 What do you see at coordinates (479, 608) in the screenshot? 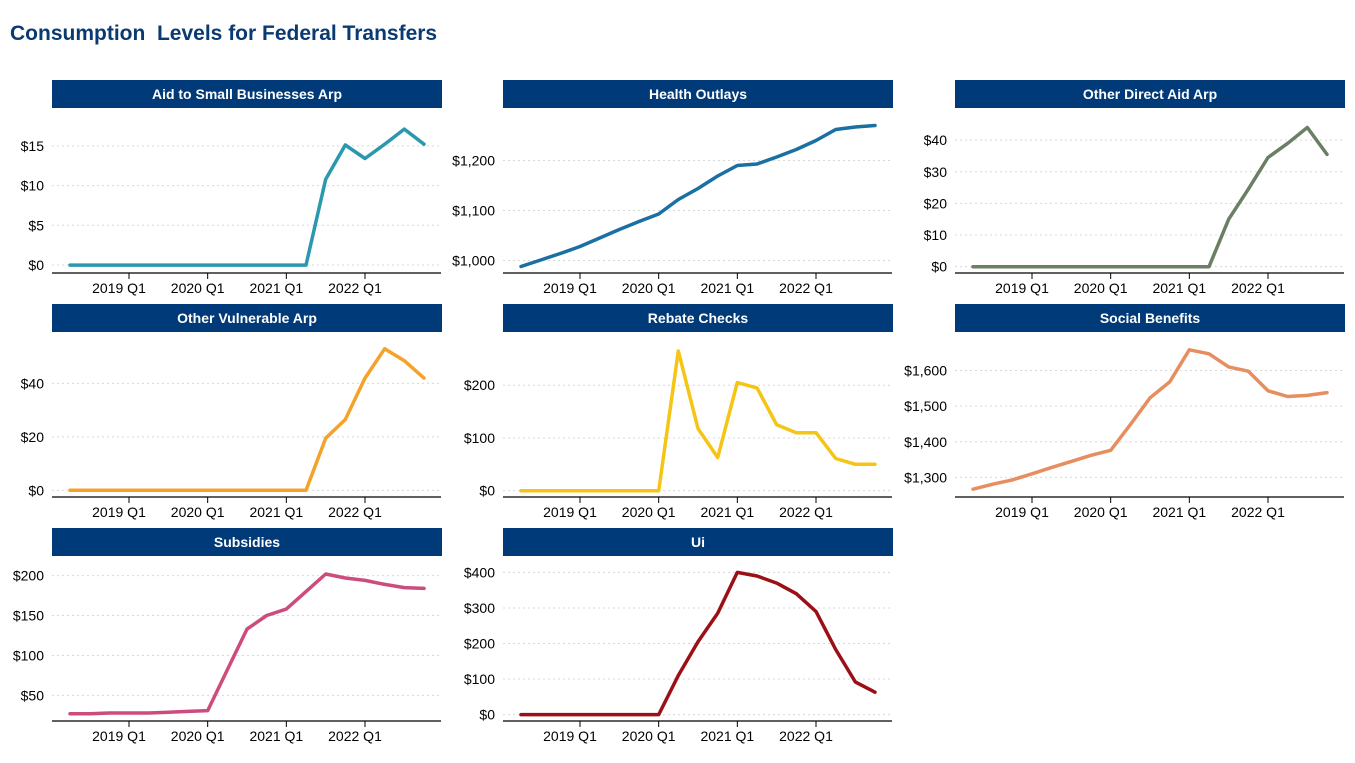
I see `y-tick-label: $300` at bounding box center [479, 608].